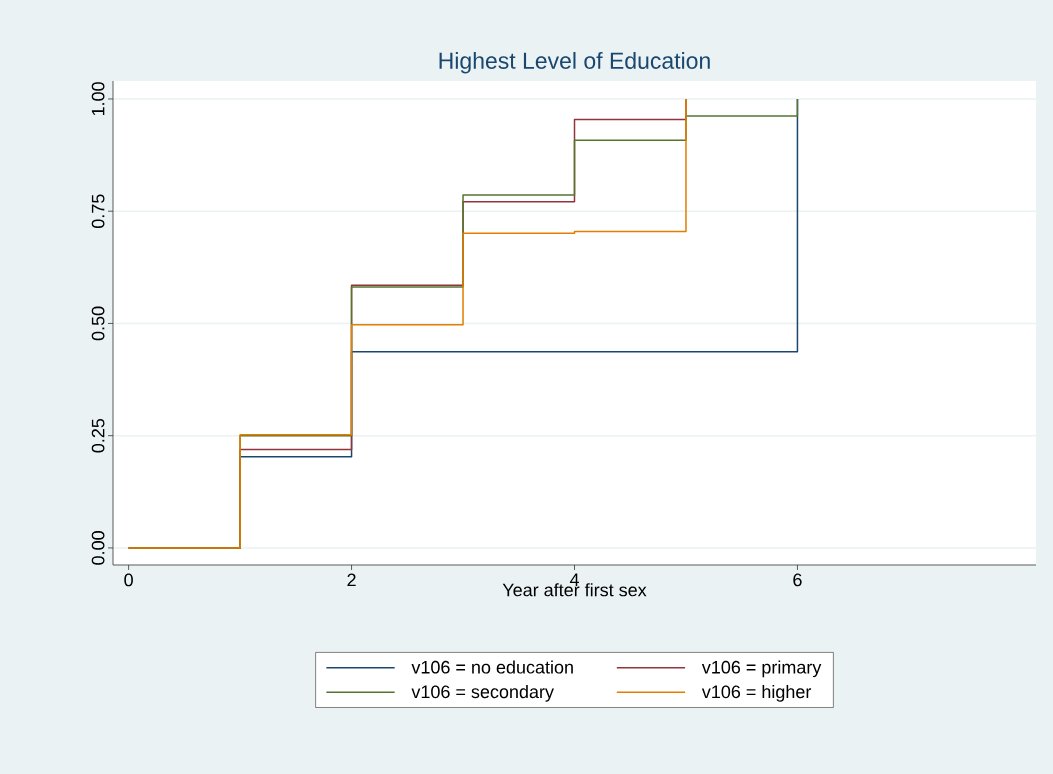 The height and width of the screenshot is (774, 1053). What do you see at coordinates (351, 580) in the screenshot?
I see `x-tick-label: 2` at bounding box center [351, 580].